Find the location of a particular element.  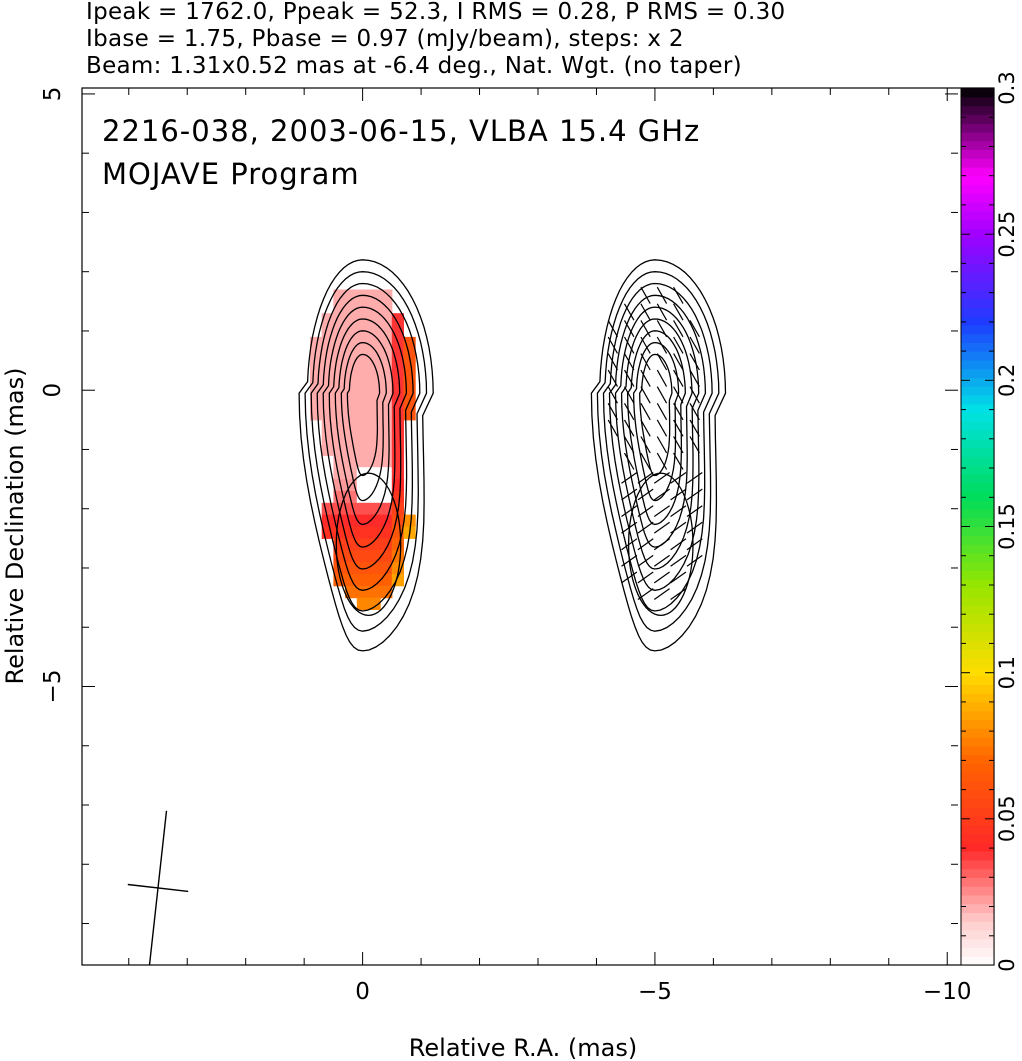

x-tick-label: 0 is located at coordinates (362, 992).